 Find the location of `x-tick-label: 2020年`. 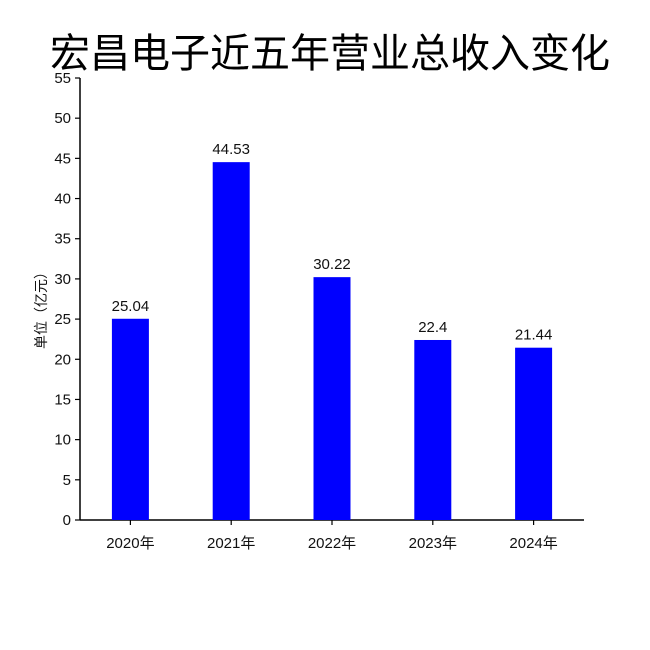

x-tick-label: 2020年 is located at coordinates (130, 543).